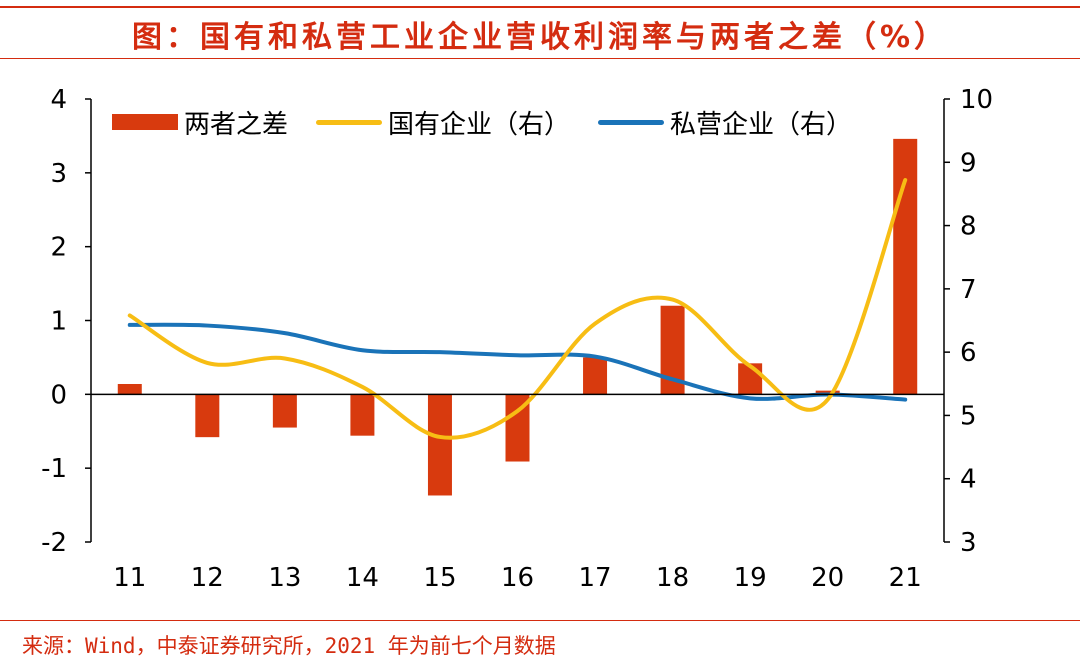 Image resolution: width=1080 pixels, height=669 pixels. I want to click on x-tick-label-12: 12, so click(207, 578).